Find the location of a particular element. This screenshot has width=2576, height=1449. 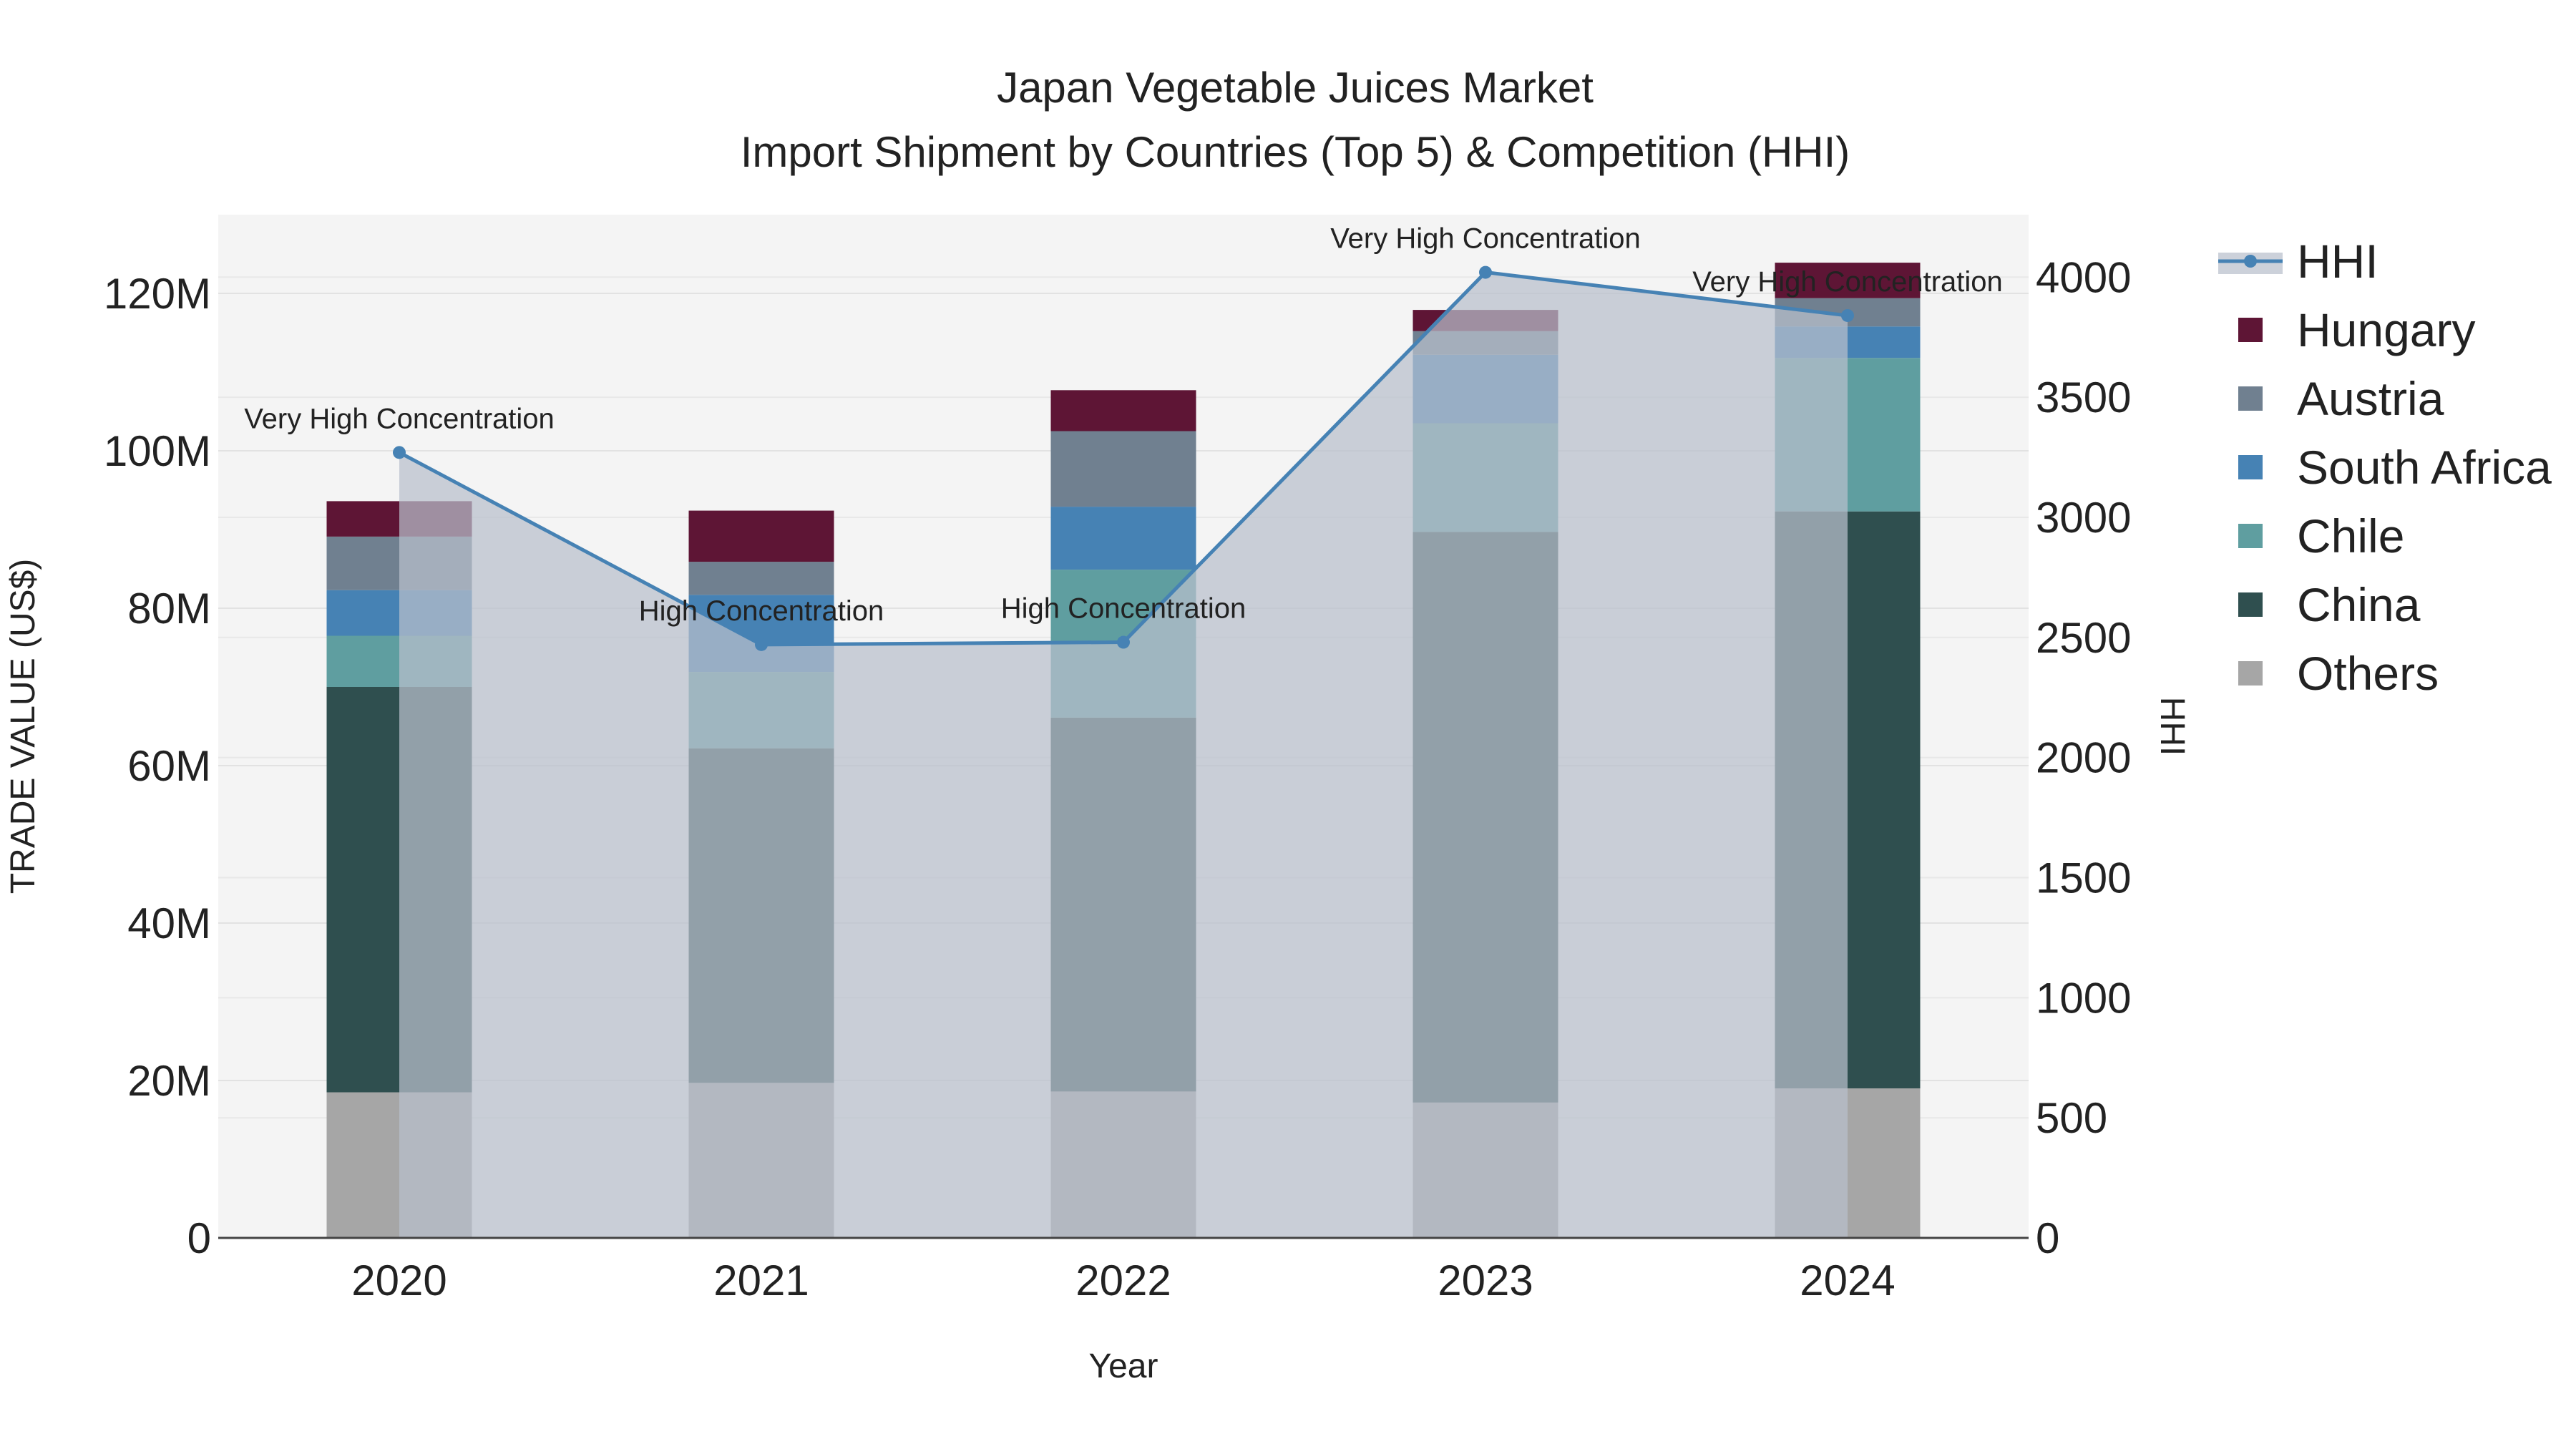

x-tick-label-2022: 2022 is located at coordinates (1123, 1280).